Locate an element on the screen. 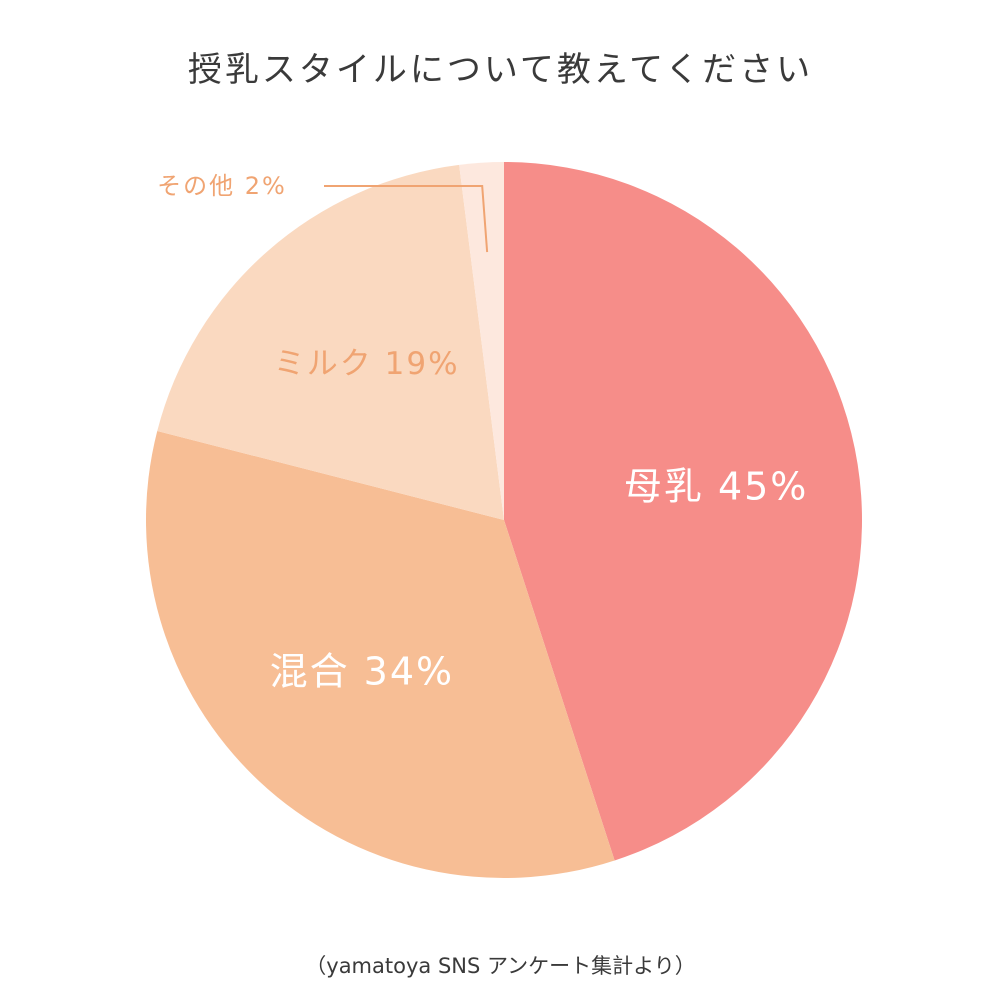  leader-line is located at coordinates (406, 219).